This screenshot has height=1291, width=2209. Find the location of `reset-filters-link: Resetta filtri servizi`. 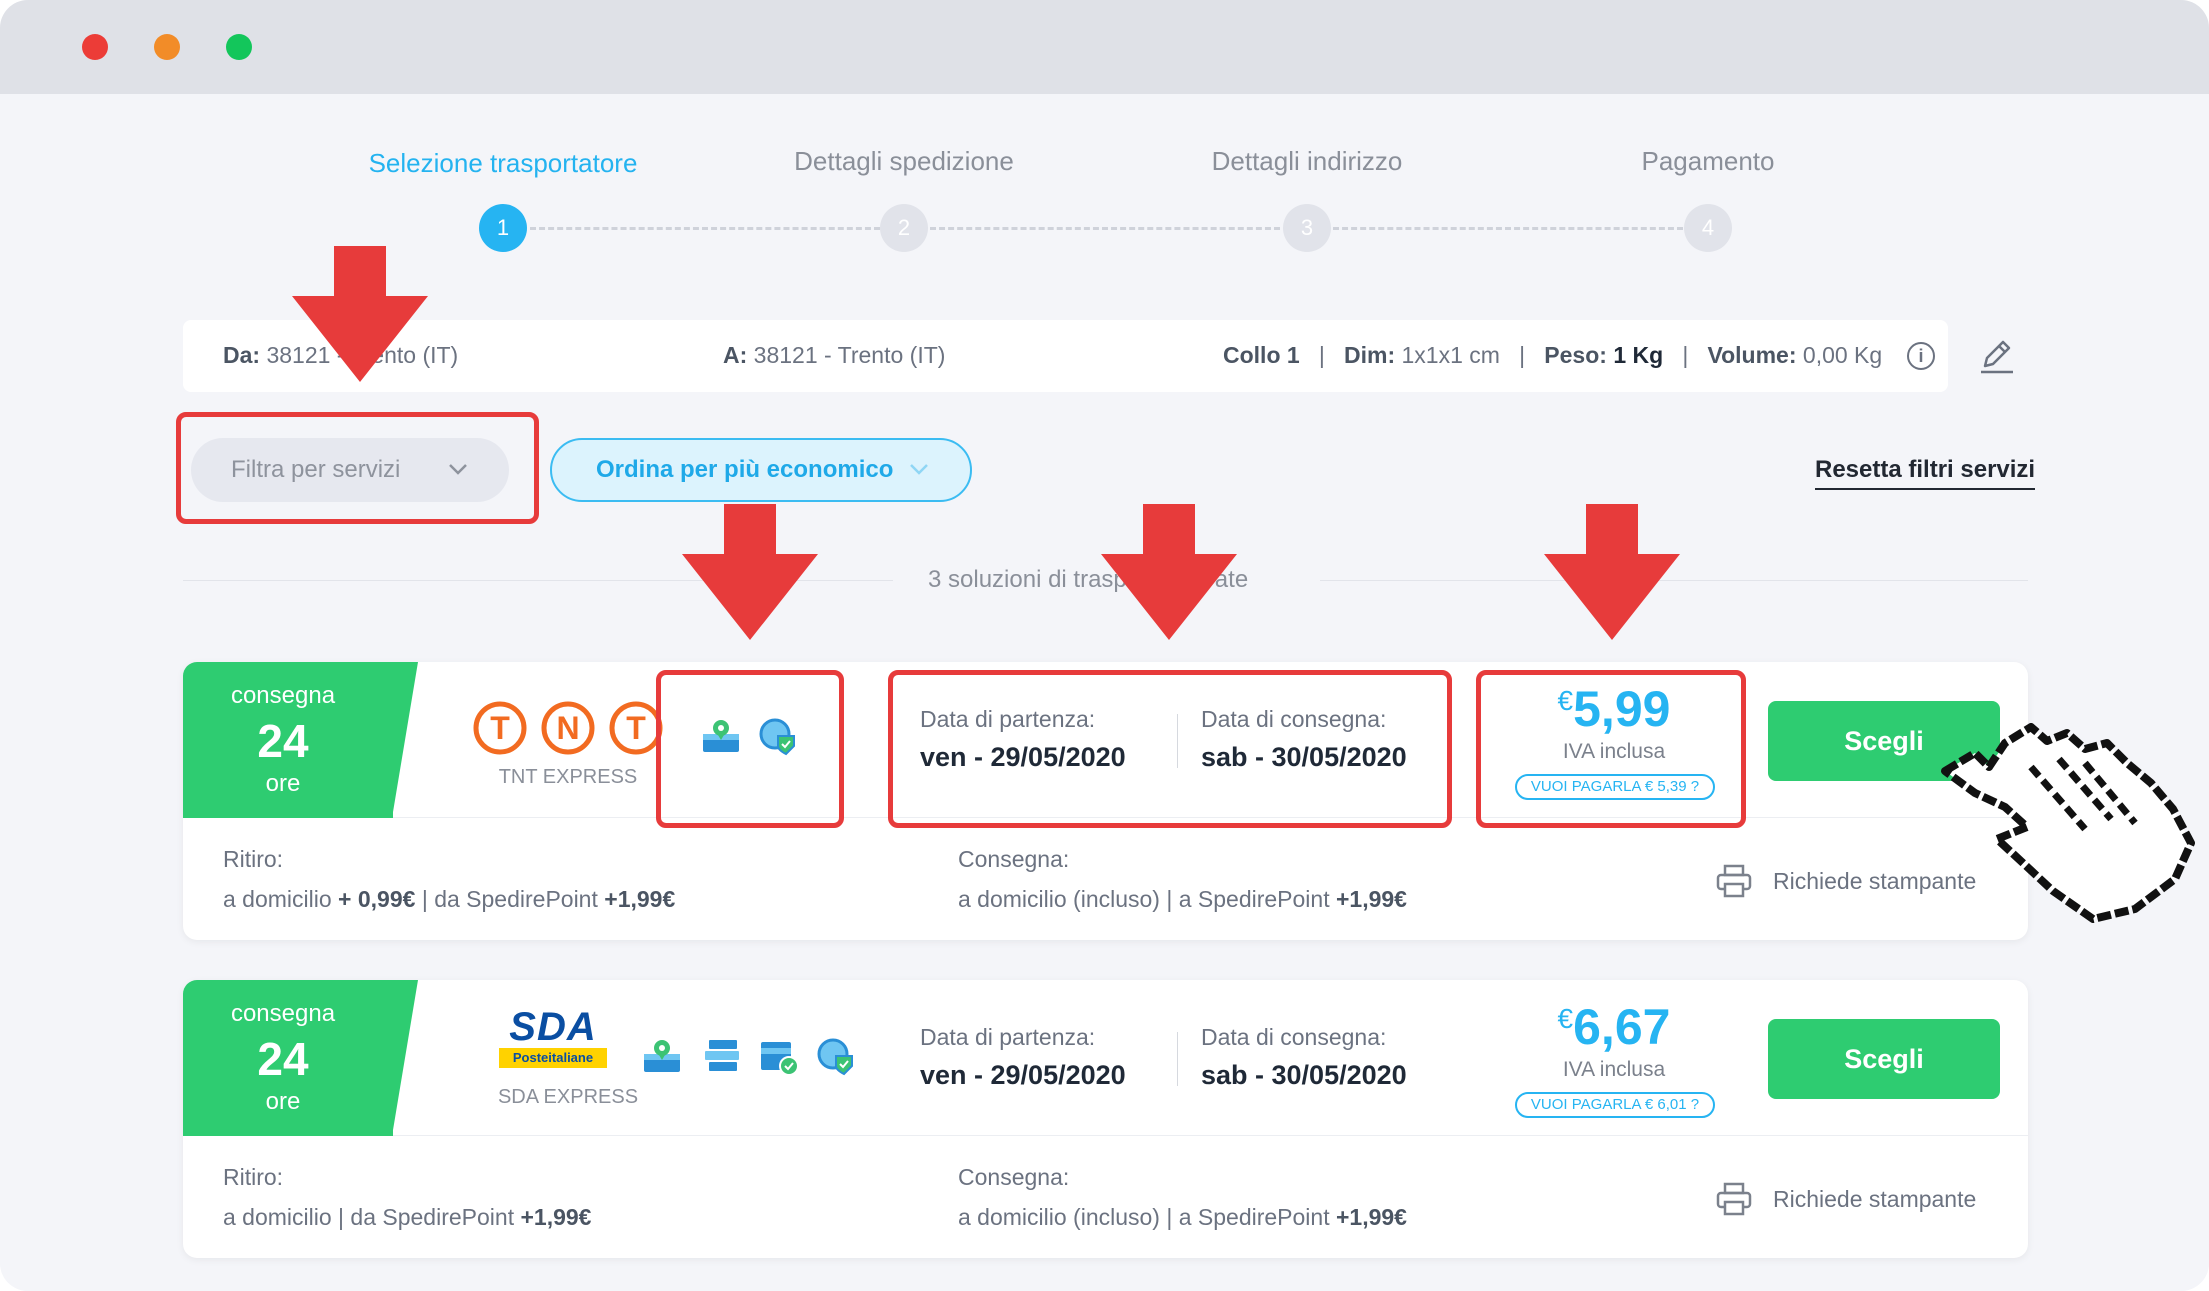

reset-filters-link: Resetta filtri servizi is located at coordinates (1925, 473).